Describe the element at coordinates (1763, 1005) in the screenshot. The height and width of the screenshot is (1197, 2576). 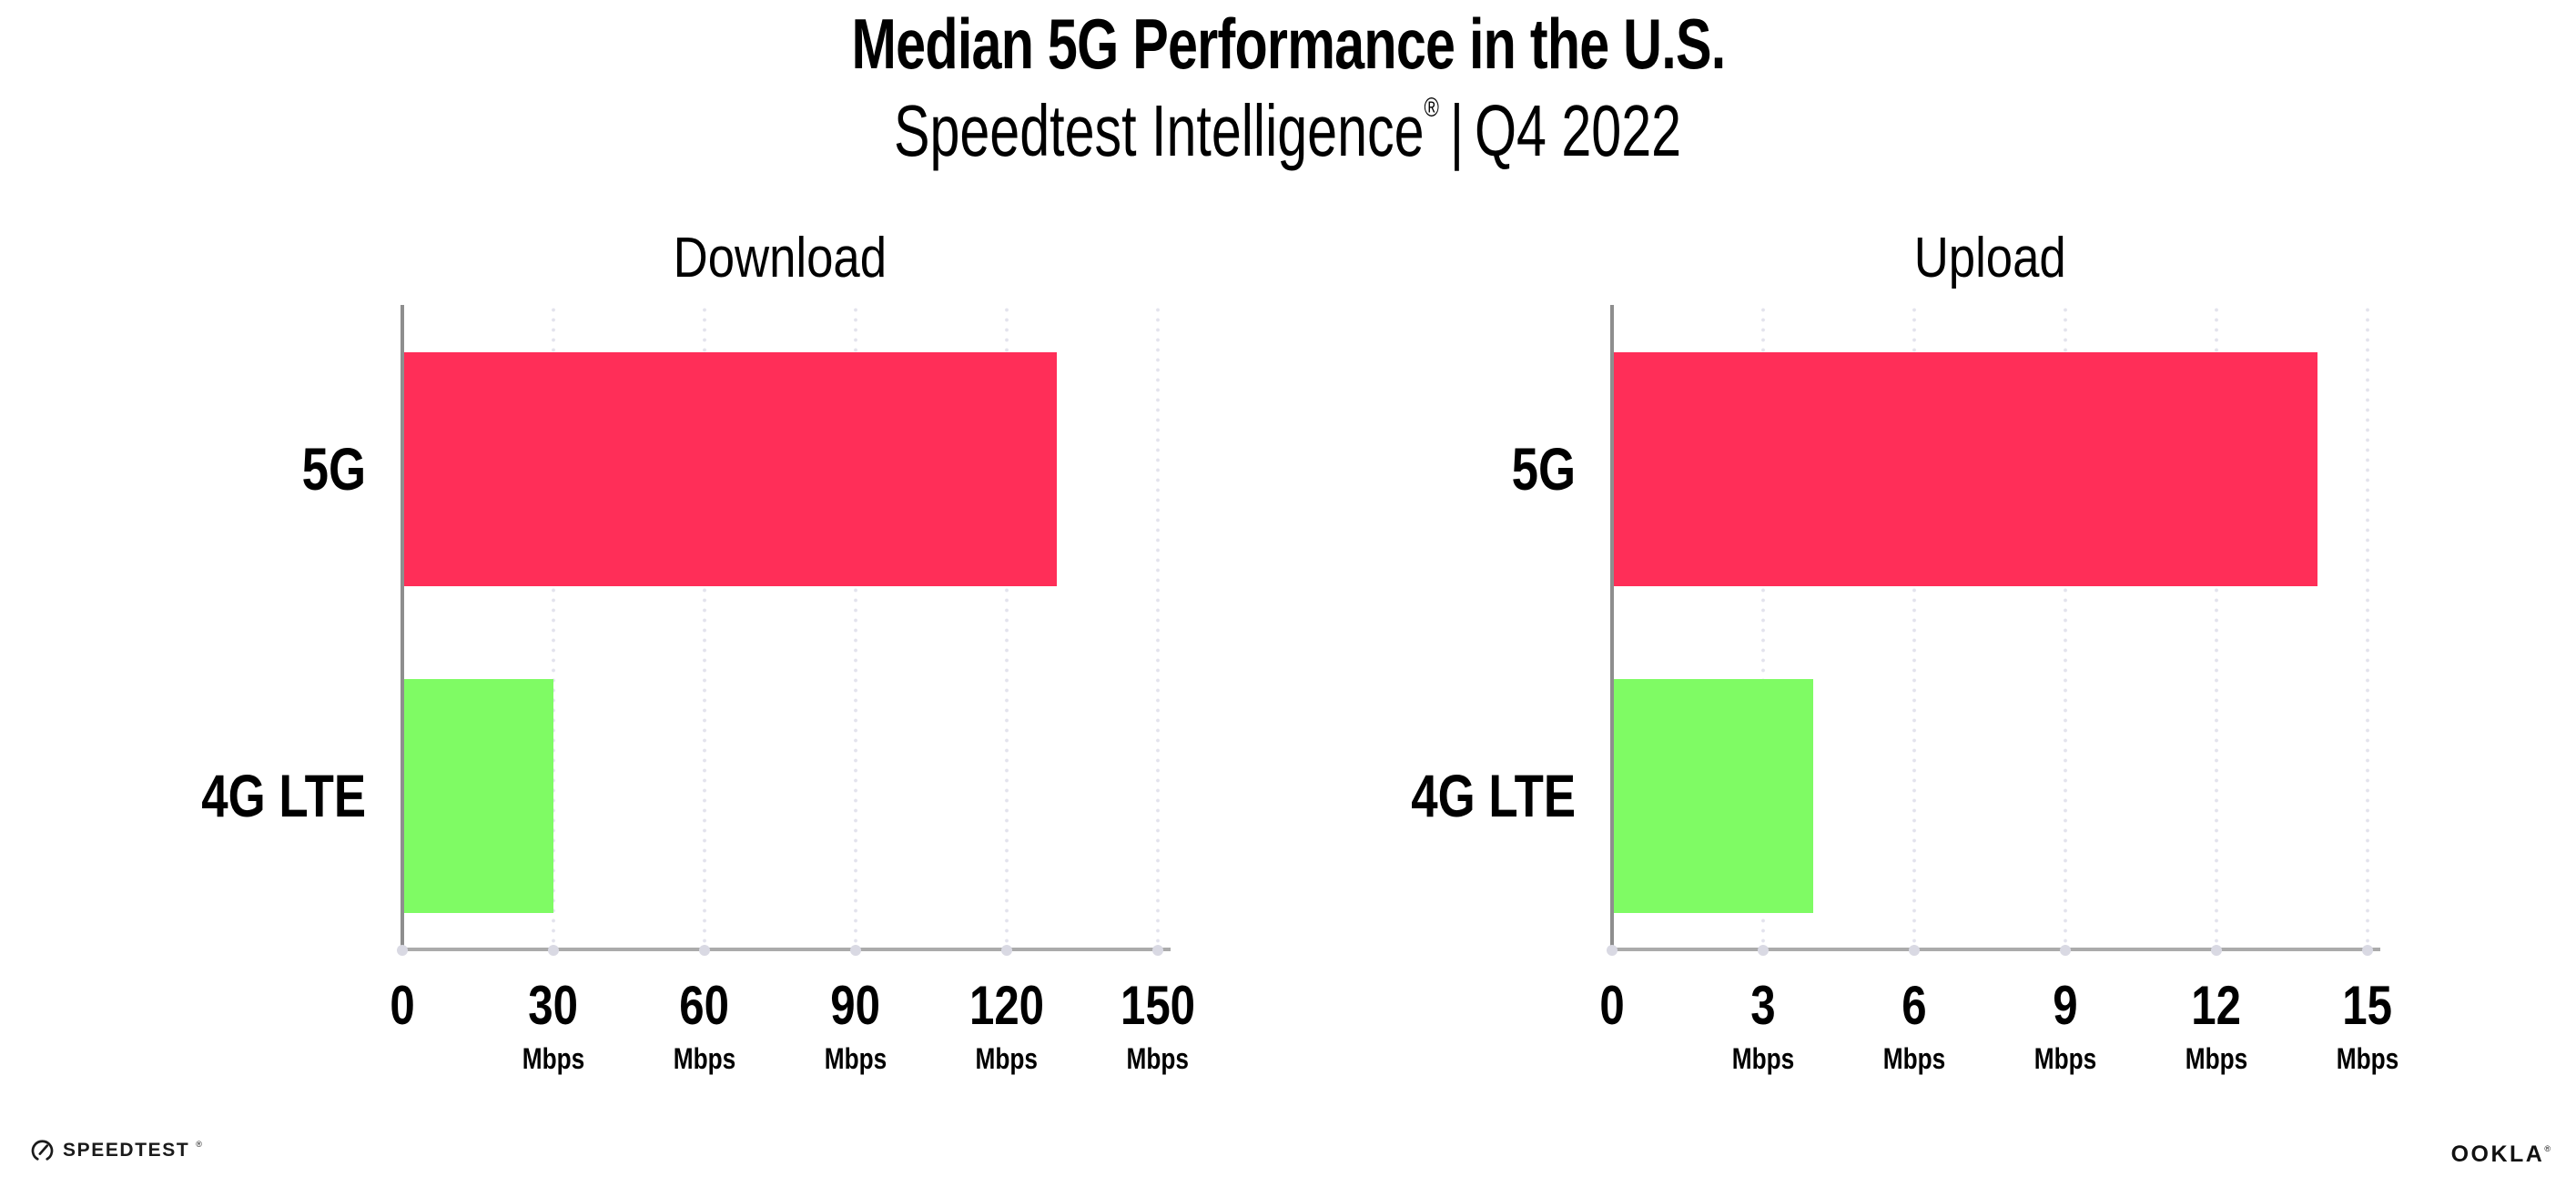
I see `x-tick-number: 3` at that location.